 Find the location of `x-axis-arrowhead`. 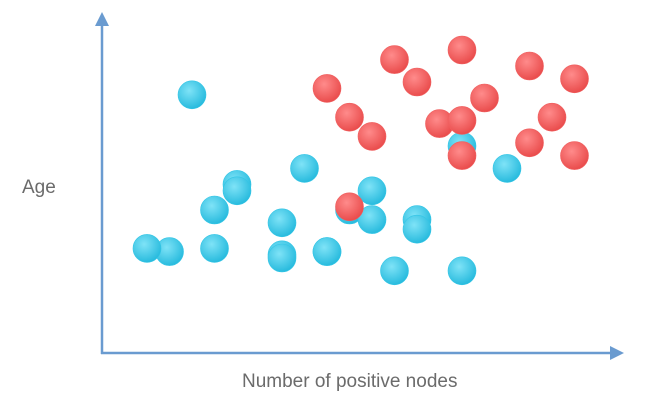

x-axis-arrowhead is located at coordinates (617, 353).